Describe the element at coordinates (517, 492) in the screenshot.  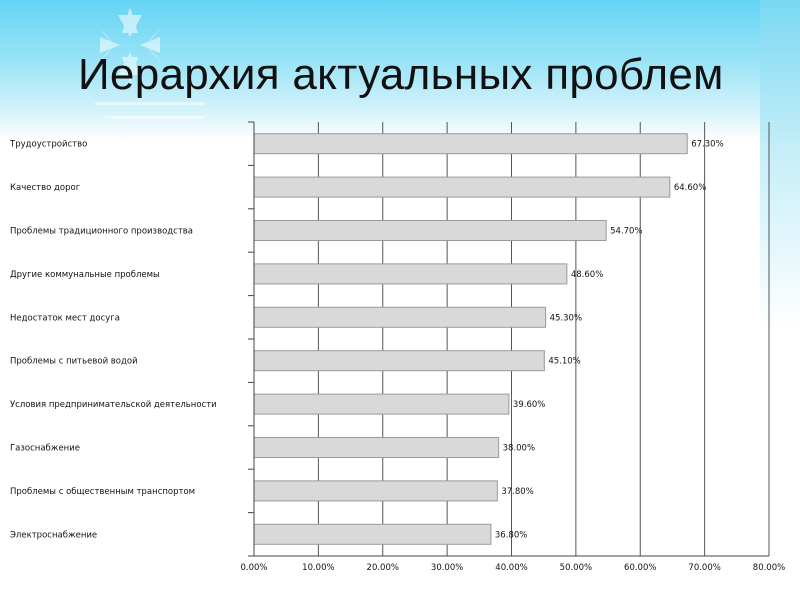
I see `value-label: 37.80%` at that location.